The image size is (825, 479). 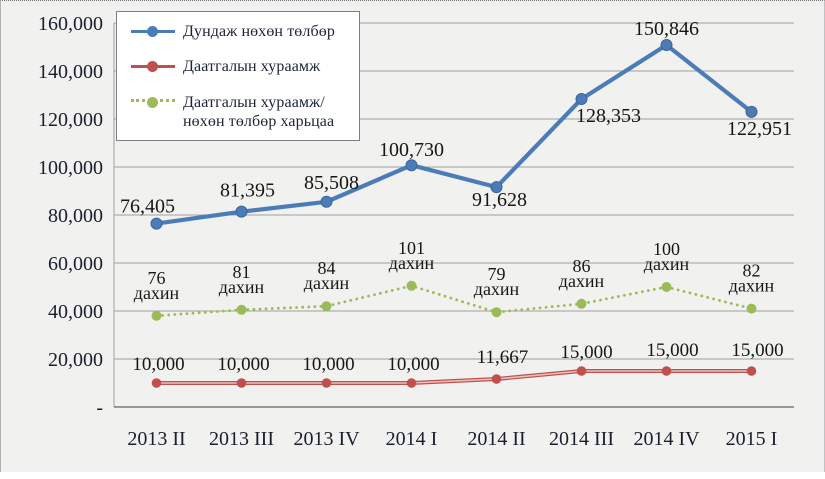 I want to click on y-tick-label: 140,000, so click(x=70, y=72).